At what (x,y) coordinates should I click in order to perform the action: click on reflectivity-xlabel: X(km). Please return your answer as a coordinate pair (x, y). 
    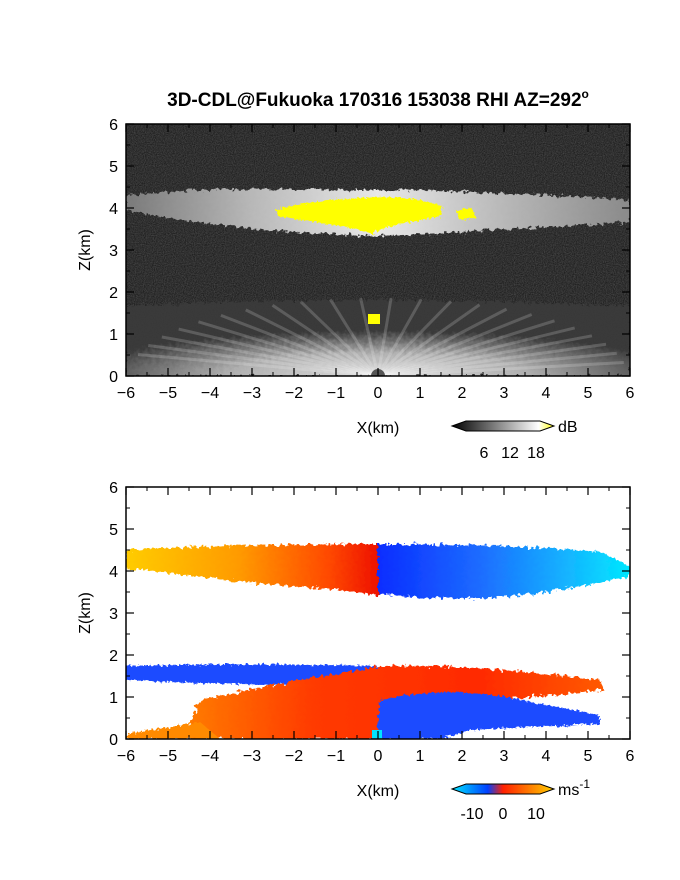
    Looking at the image, I should click on (378, 428).